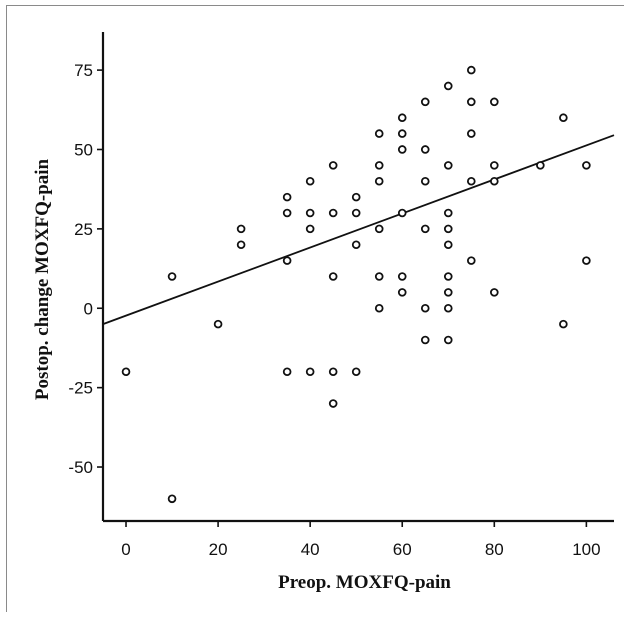 The width and height of the screenshot is (631, 618). What do you see at coordinates (310, 549) in the screenshot?
I see `x-tick-label: 40` at bounding box center [310, 549].